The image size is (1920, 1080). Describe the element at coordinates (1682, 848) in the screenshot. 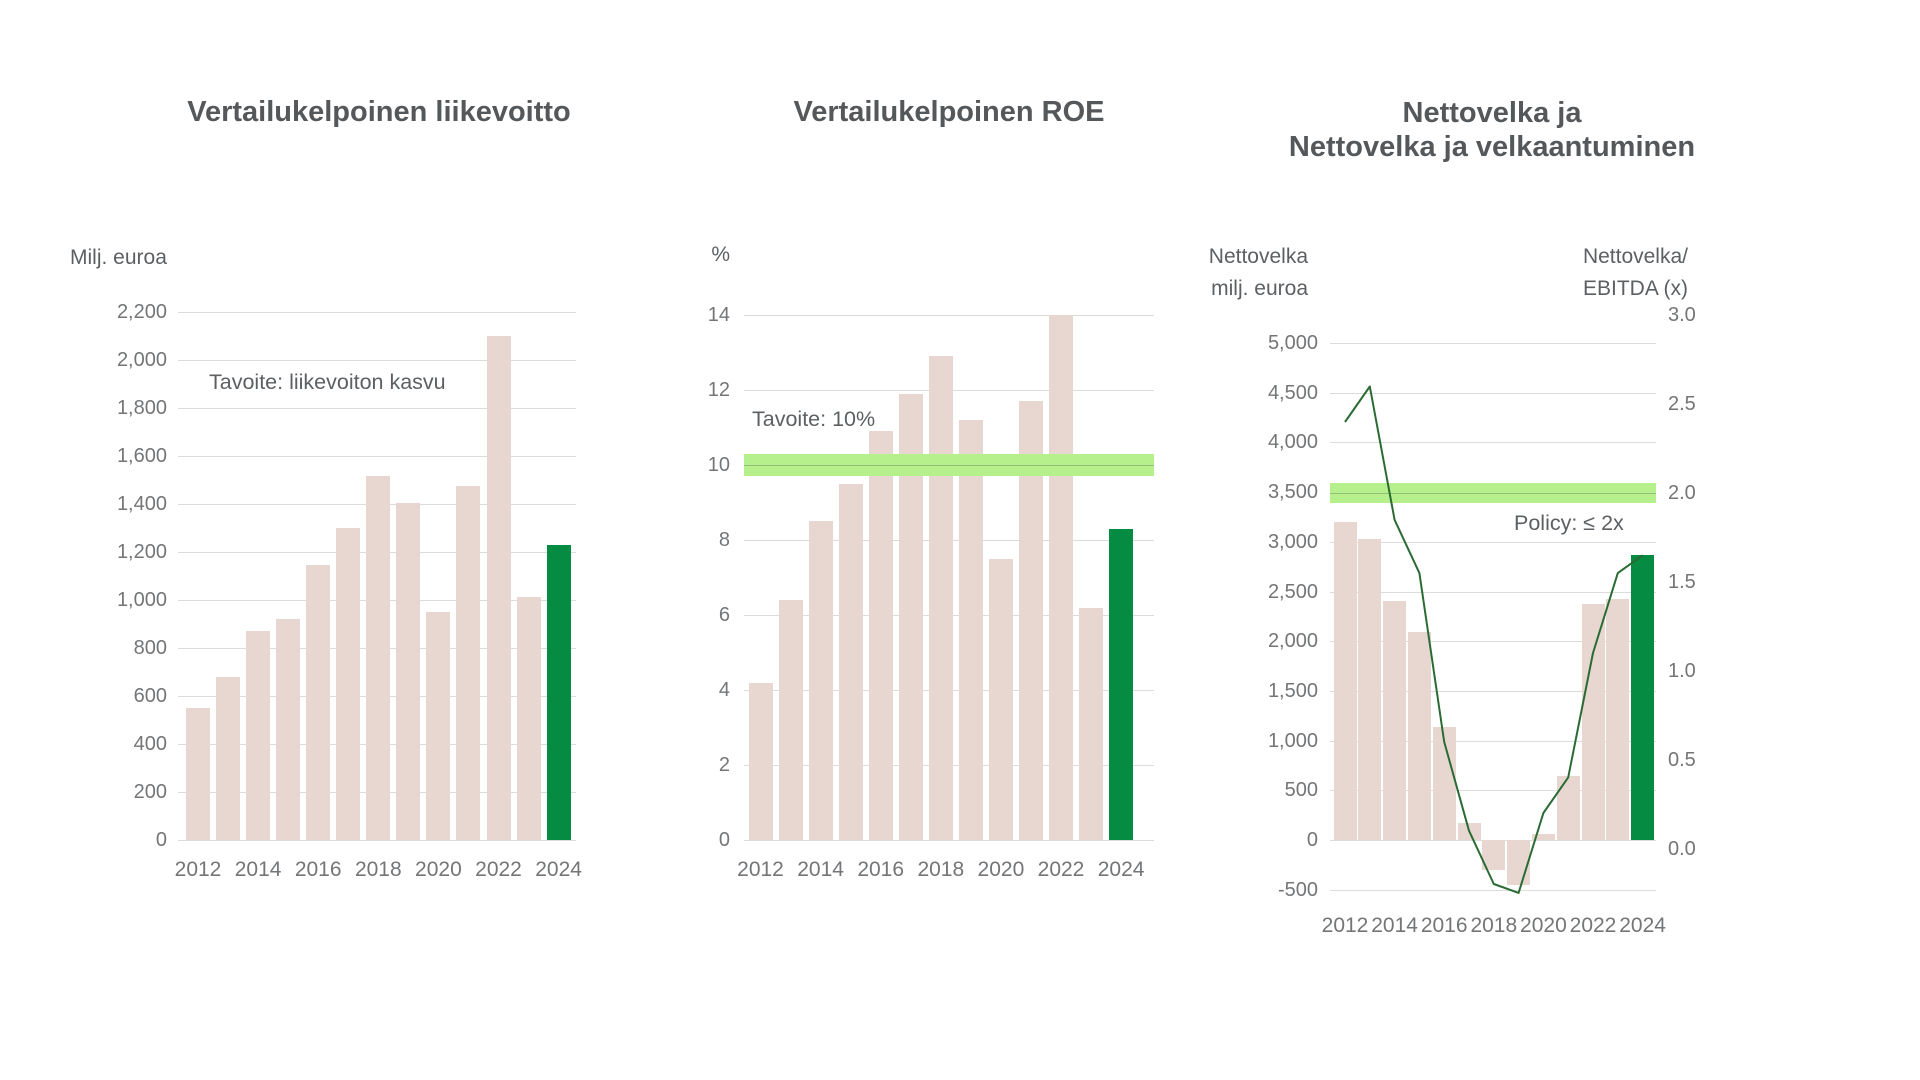

I see `right-y-tick-label: 0.0` at that location.